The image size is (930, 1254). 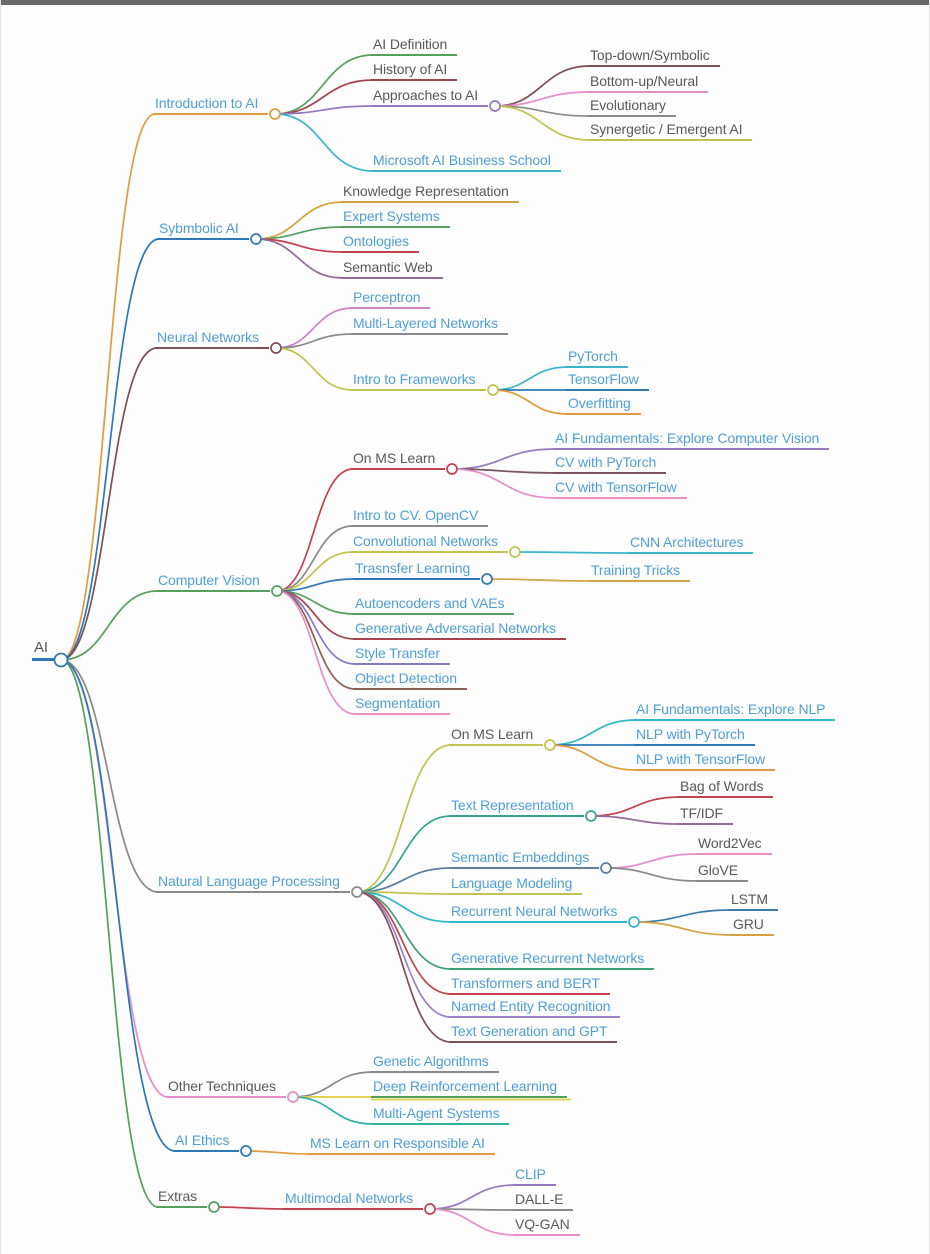 I want to click on mindmap-node-evolutionary: Evolutionary, so click(x=632, y=107).